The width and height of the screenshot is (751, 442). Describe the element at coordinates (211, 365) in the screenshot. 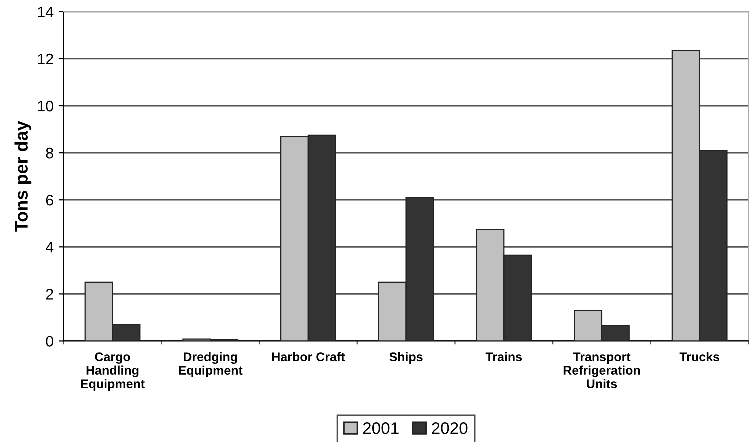

I see `x-tick-label: Dredging Equipment` at that location.